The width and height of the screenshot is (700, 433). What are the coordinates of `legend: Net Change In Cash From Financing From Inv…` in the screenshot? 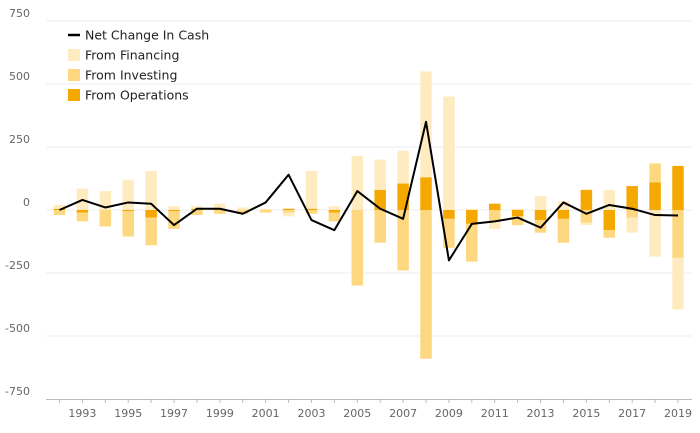 It's located at (138, 65).